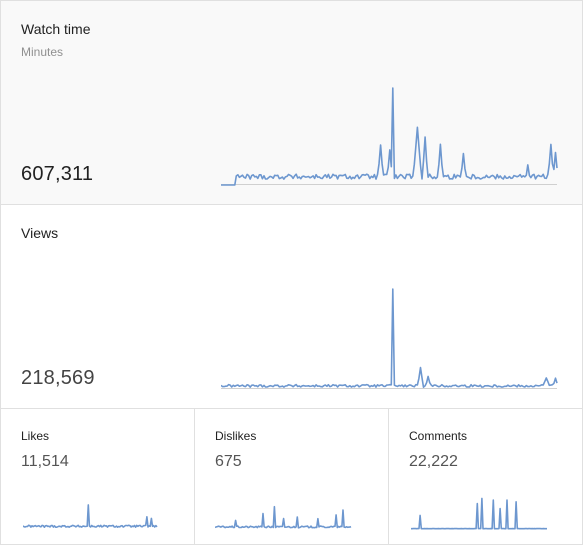 Image resolution: width=583 pixels, height=545 pixels. What do you see at coordinates (57, 174) in the screenshot?
I see `watch-time-value: 607,311` at bounding box center [57, 174].